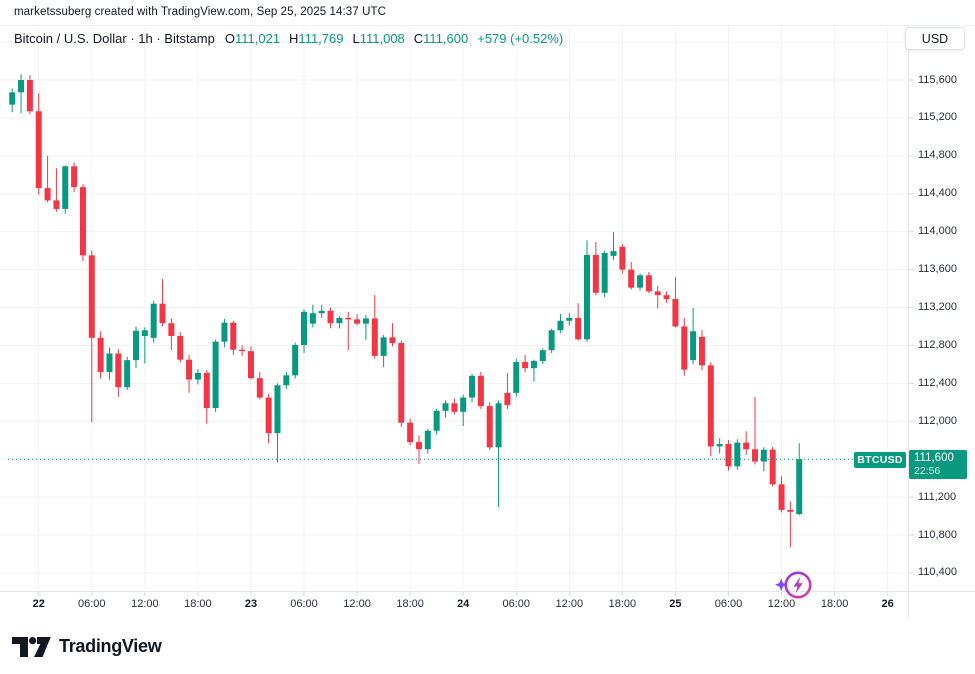 This screenshot has height=674, width=975. What do you see at coordinates (937, 534) in the screenshot?
I see `price-axis-label: 110,800` at bounding box center [937, 534].